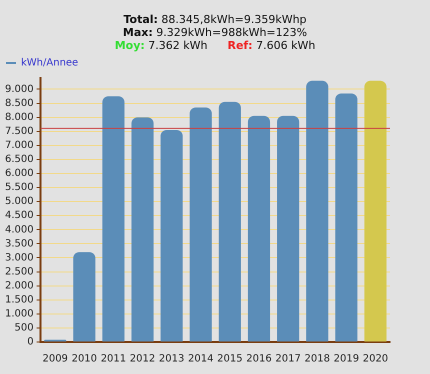  Describe the element at coordinates (215, 19) in the screenshot. I see `chart-title: Total: 88.345,8kWh=9.359kWhp` at that location.